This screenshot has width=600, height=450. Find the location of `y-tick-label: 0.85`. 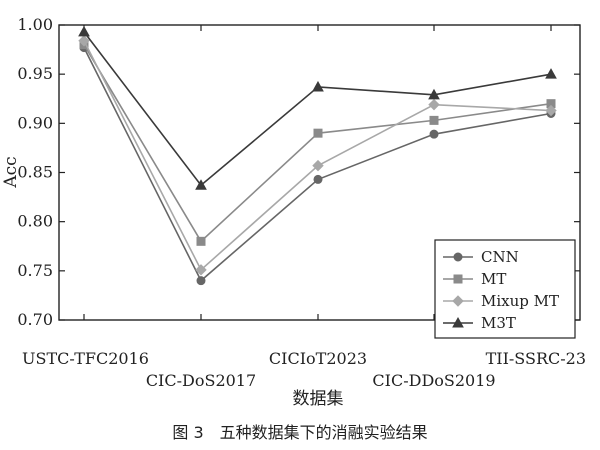

y-tick-label: 0.85 is located at coordinates (35, 172).